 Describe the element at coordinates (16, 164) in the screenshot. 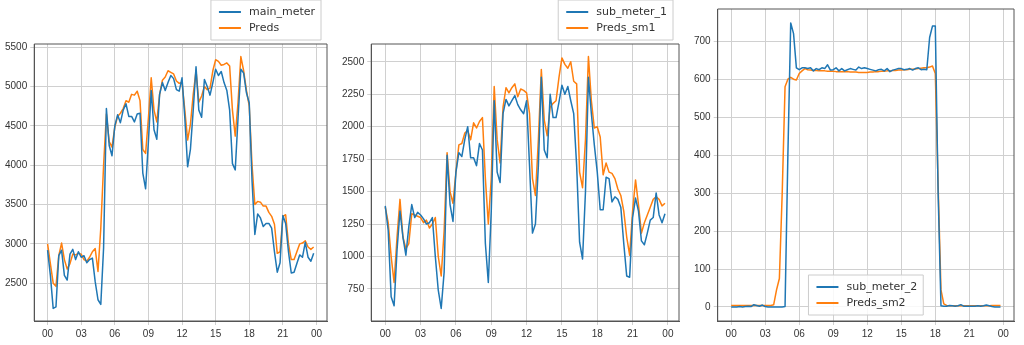

I see `y-tick-label: 4000` at that location.